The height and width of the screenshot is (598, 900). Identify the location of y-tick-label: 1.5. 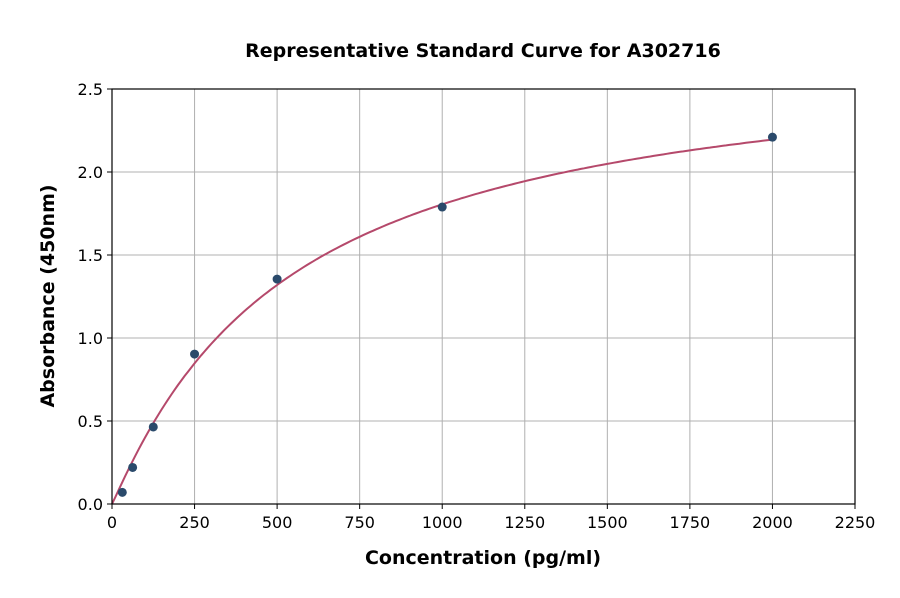
(90, 255).